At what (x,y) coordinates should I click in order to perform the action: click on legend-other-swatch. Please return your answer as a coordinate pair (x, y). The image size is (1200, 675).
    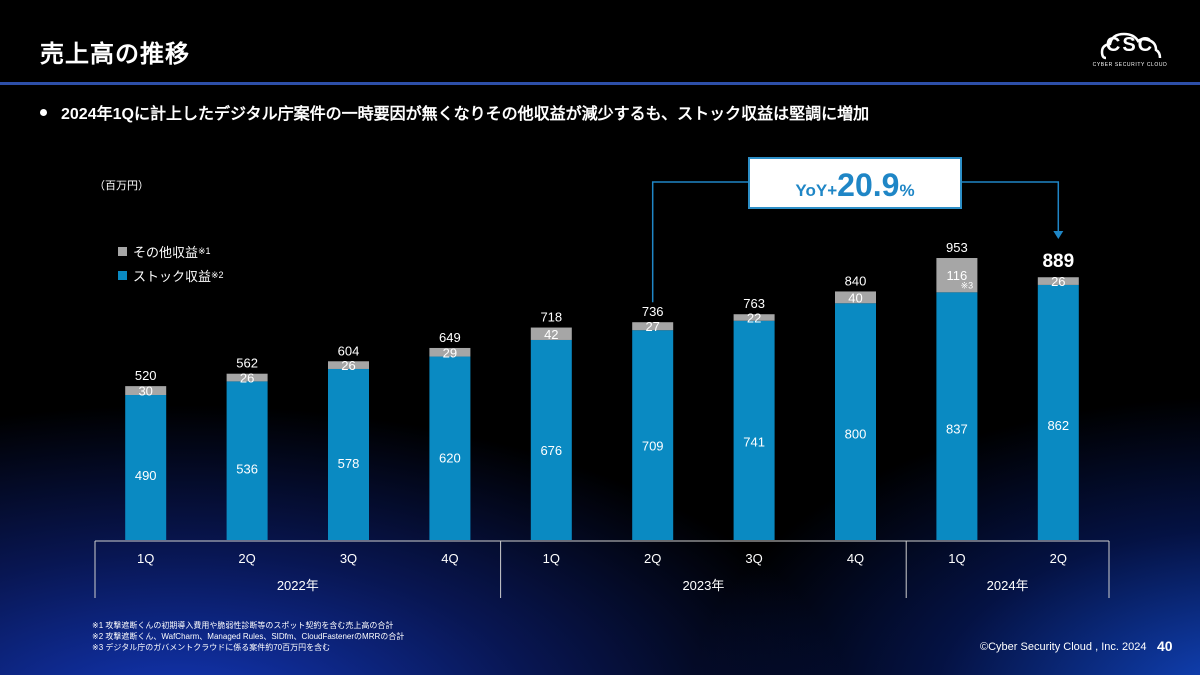
    Looking at the image, I should click on (122, 251).